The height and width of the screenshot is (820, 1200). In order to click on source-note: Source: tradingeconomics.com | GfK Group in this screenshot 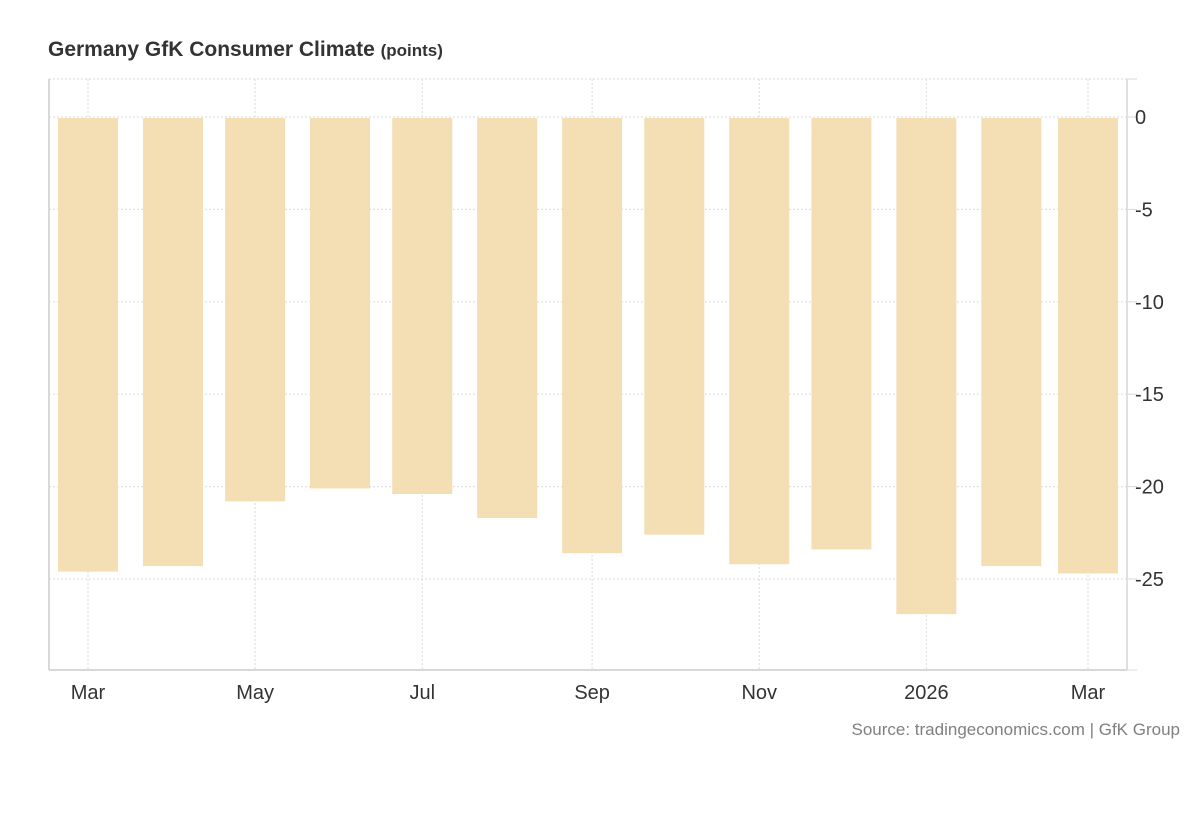, I will do `click(1015, 729)`.